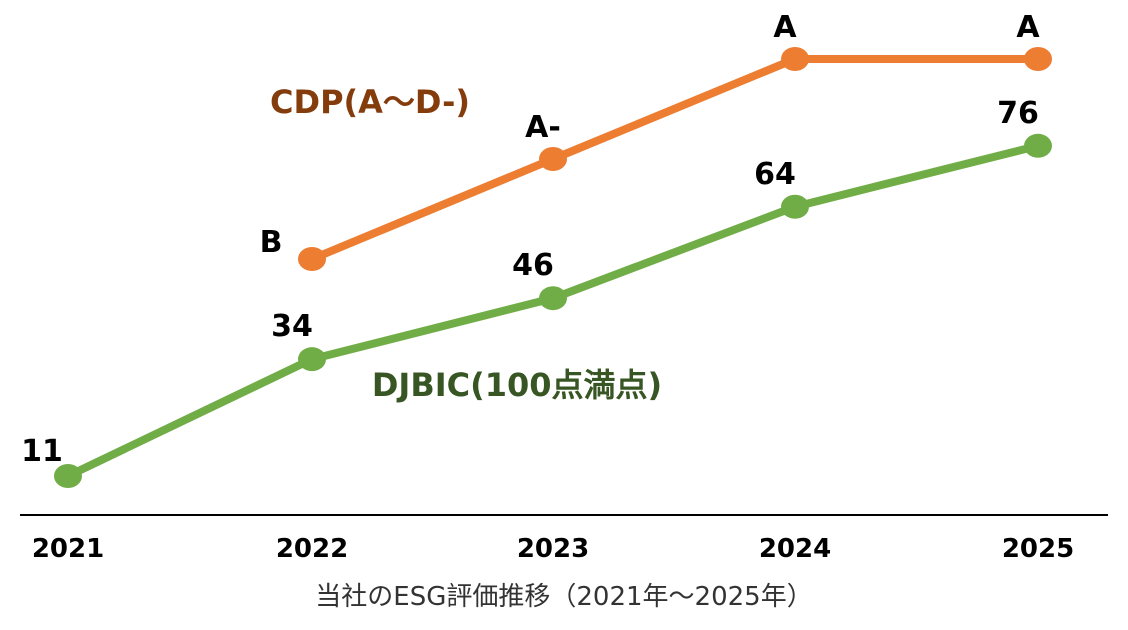 The height and width of the screenshot is (630, 1128). Describe the element at coordinates (795, 59) in the screenshot. I see `cdp-point-2024` at that location.